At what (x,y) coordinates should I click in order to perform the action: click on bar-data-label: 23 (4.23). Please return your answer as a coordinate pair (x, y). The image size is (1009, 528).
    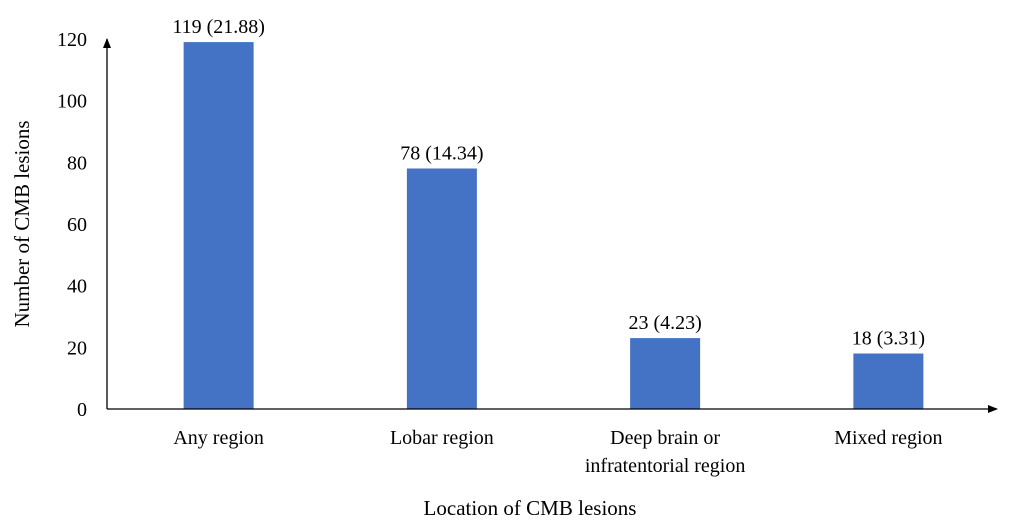
    Looking at the image, I should click on (664, 323).